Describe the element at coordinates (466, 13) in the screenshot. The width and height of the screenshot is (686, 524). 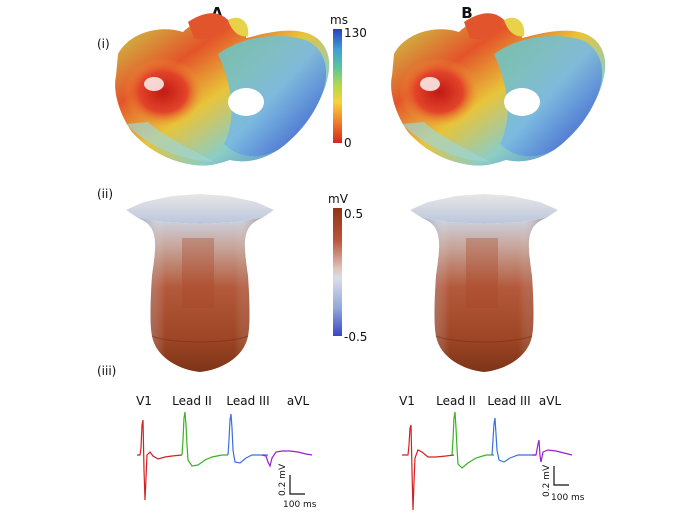
I see `column-label-b: B` at that location.